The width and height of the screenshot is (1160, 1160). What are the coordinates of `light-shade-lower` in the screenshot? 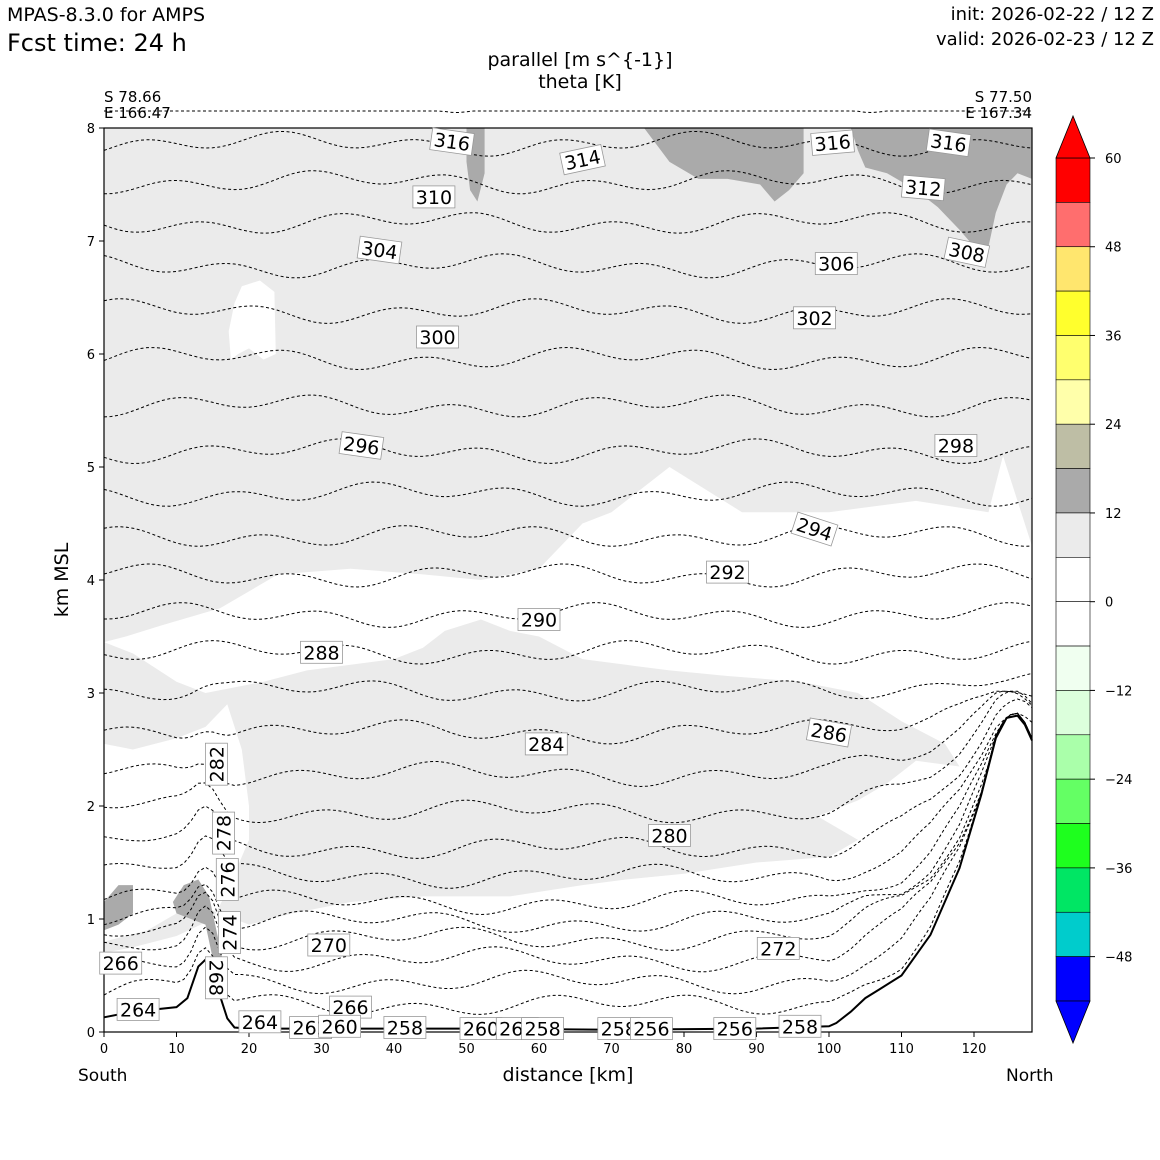 It's located at (481, 862).